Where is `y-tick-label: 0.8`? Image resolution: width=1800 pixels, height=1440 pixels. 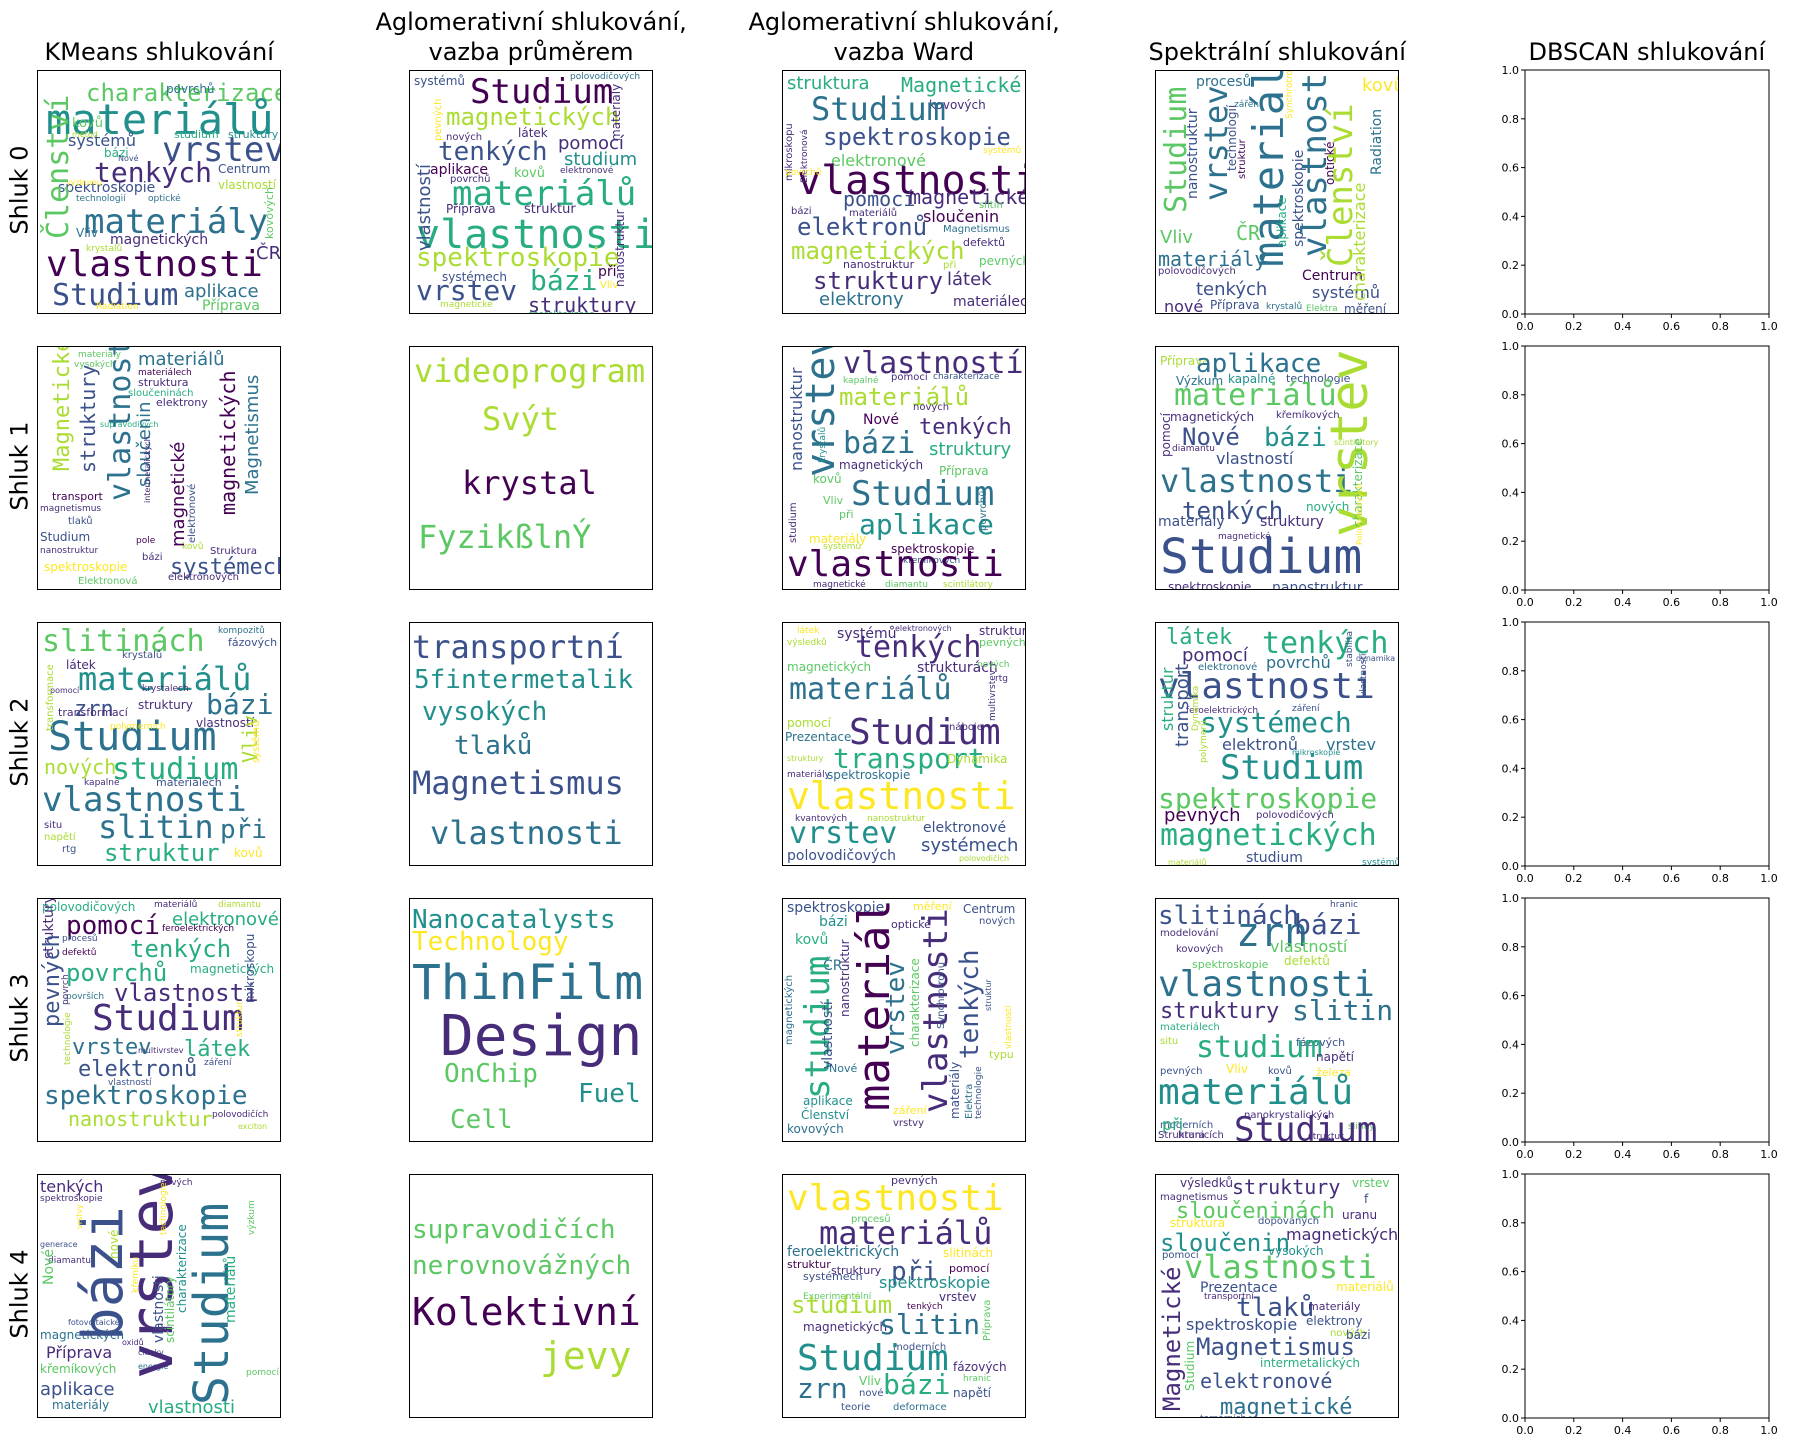
y-tick-label: 0.8 is located at coordinates (1511, 1223).